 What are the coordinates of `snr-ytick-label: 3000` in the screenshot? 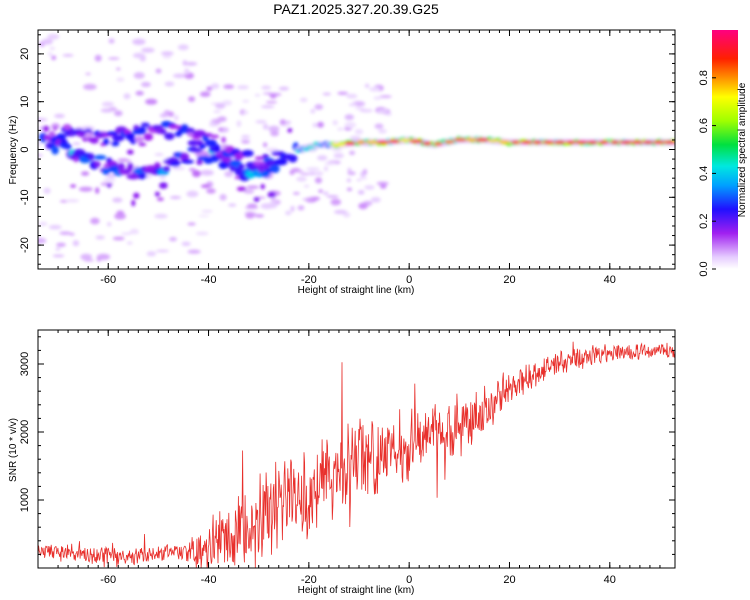 It's located at (25, 364).